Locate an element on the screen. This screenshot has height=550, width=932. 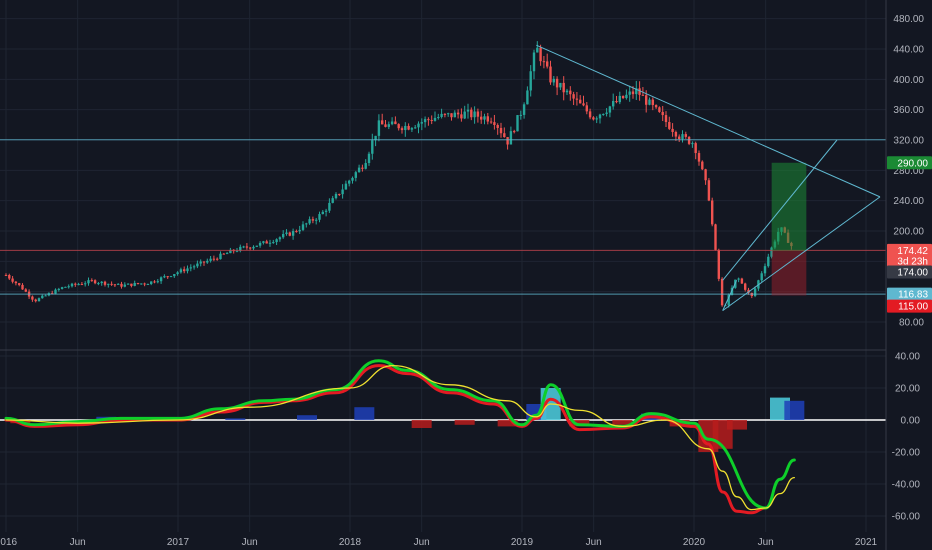
histogram-bar is located at coordinates (235, 419).